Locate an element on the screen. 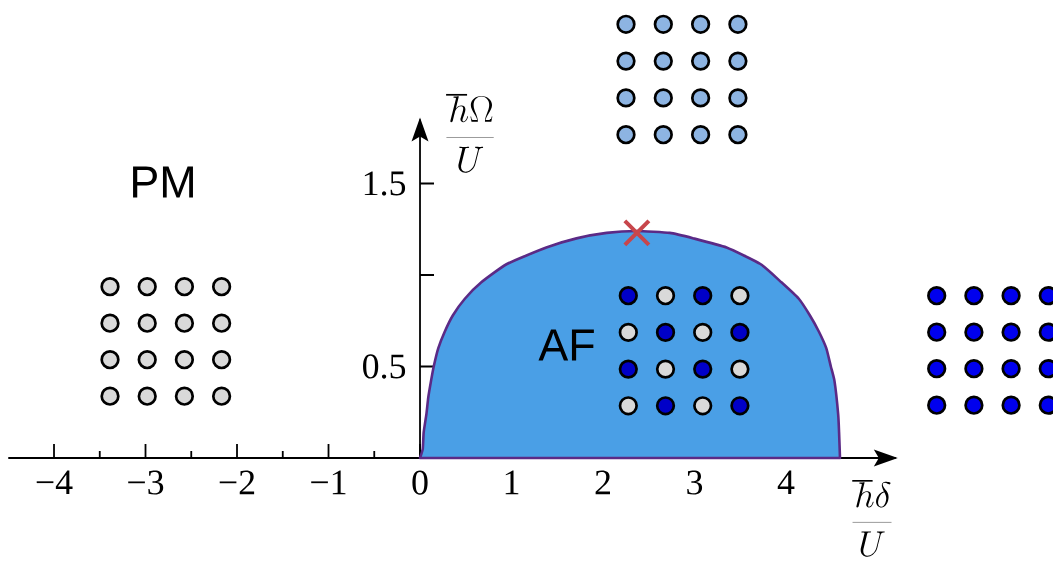  y-axis-title: $\frac{\hbar\Omega}{U}$ is located at coordinates (470, 133).